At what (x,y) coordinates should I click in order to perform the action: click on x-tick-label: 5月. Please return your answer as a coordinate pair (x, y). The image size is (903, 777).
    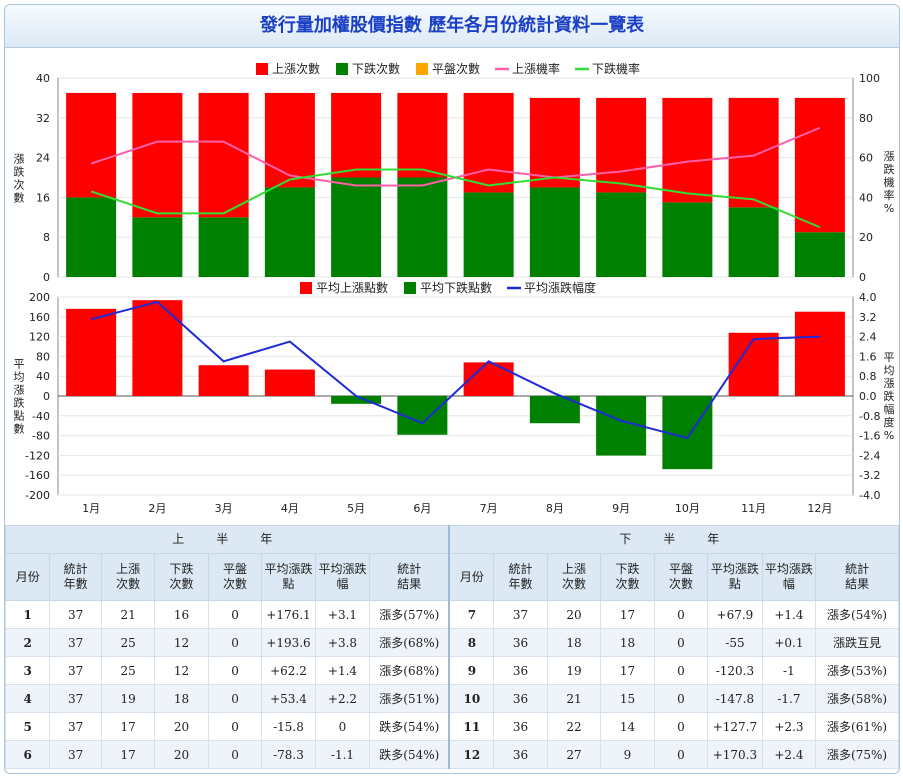
    Looking at the image, I should click on (356, 508).